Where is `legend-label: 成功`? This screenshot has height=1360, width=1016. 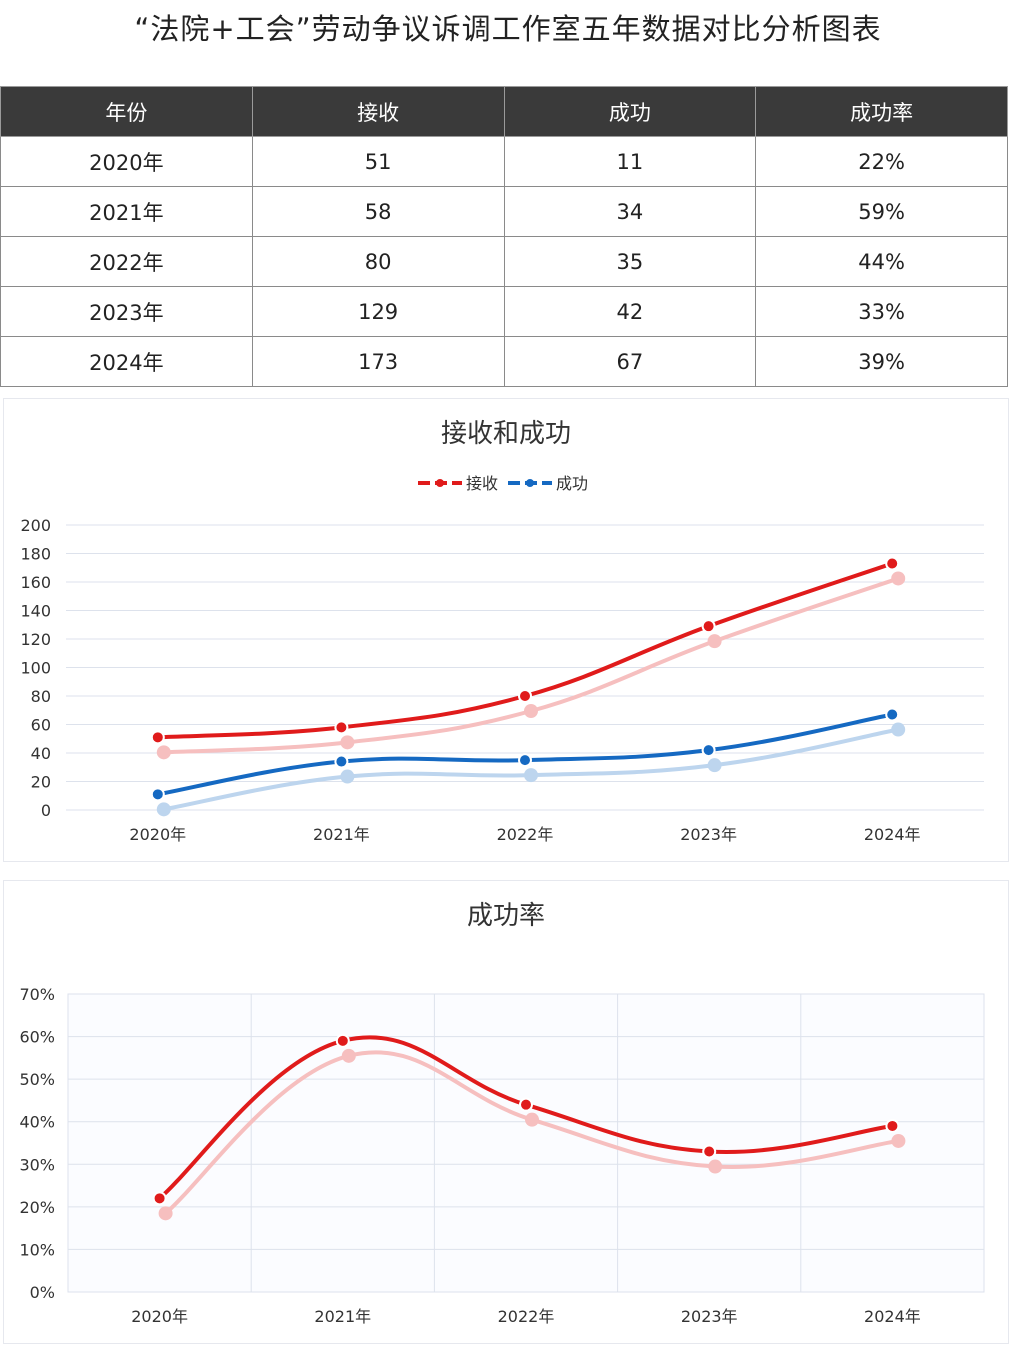
legend-label: 成功 is located at coordinates (572, 483).